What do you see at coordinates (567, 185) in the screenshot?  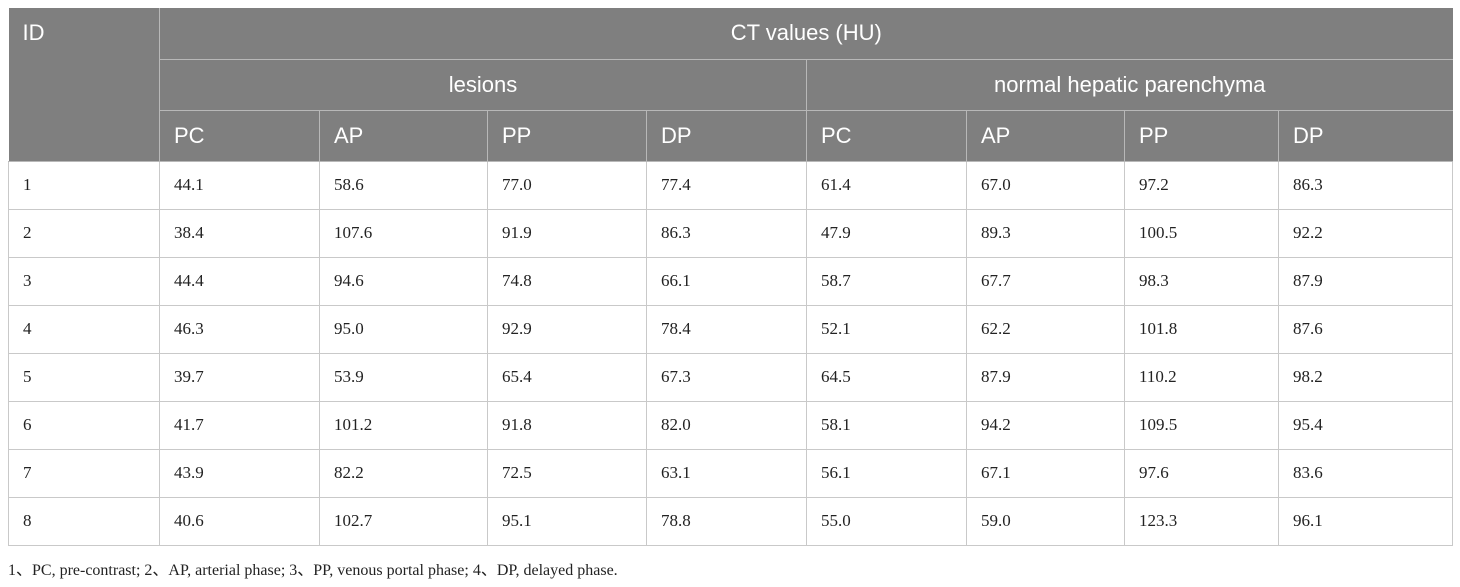 I see `table-cell: 77.0` at bounding box center [567, 185].